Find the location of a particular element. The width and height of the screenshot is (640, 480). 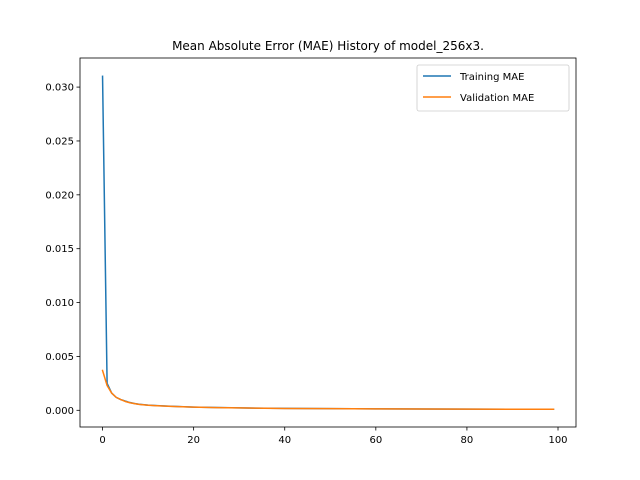

x-tick-label: 40 is located at coordinates (284, 440).